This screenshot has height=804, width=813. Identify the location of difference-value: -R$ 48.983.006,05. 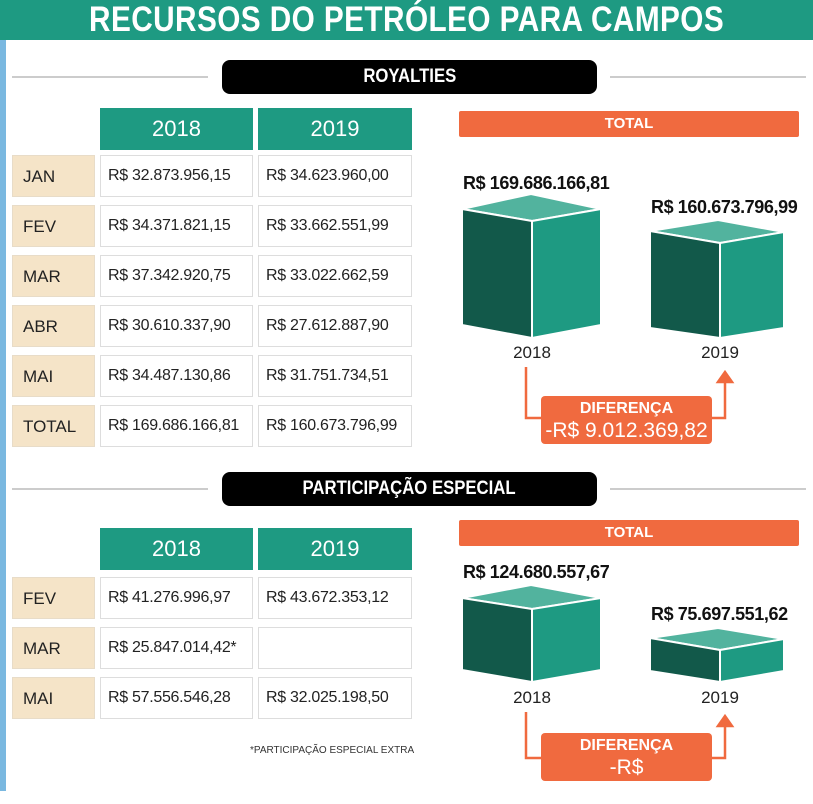
(626, 779).